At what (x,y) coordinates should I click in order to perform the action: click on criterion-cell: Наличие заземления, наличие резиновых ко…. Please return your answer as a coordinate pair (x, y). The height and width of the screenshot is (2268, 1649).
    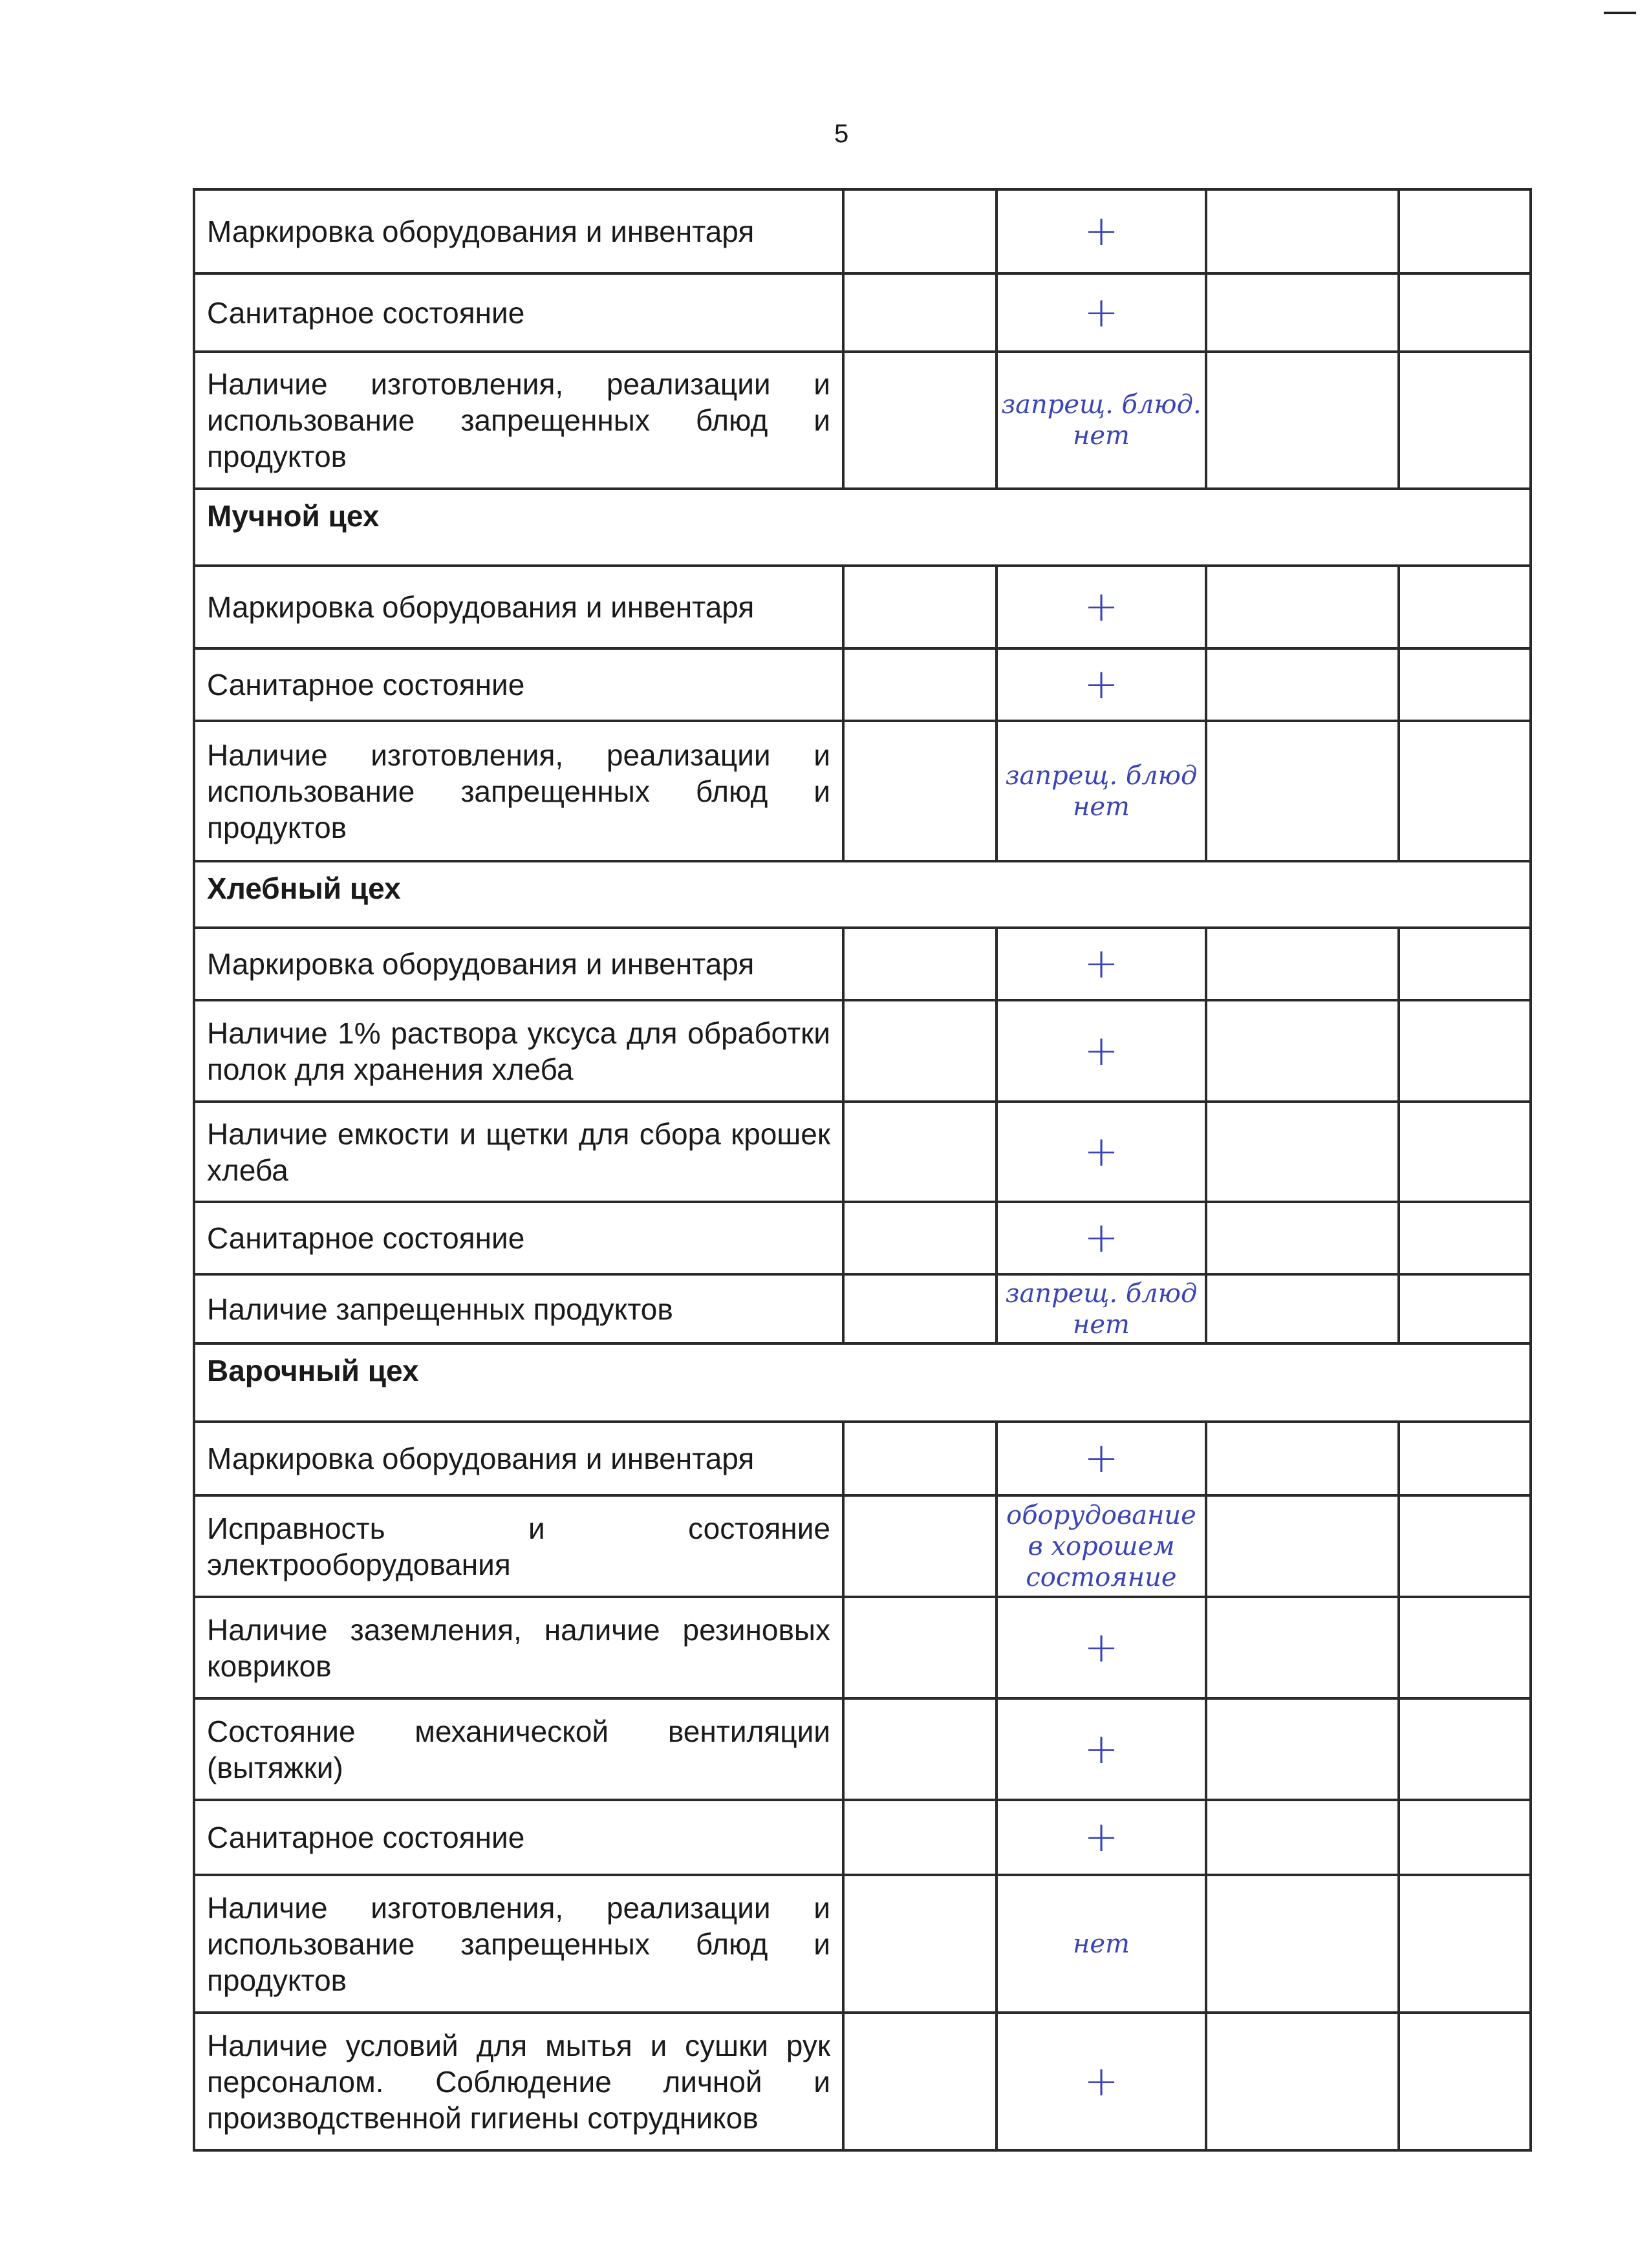
    Looking at the image, I should click on (519, 1648).